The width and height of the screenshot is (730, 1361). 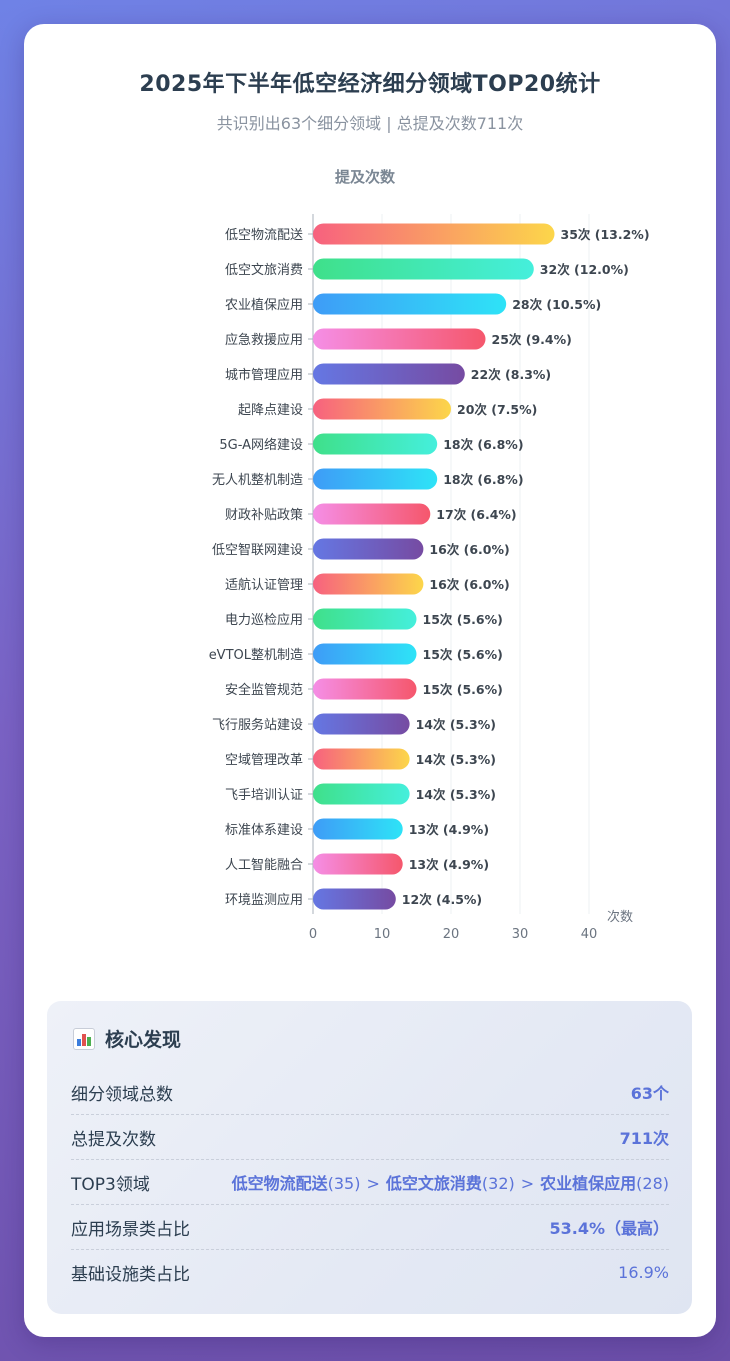 I want to click on chart-title: 提及次数, so click(x=365, y=177).